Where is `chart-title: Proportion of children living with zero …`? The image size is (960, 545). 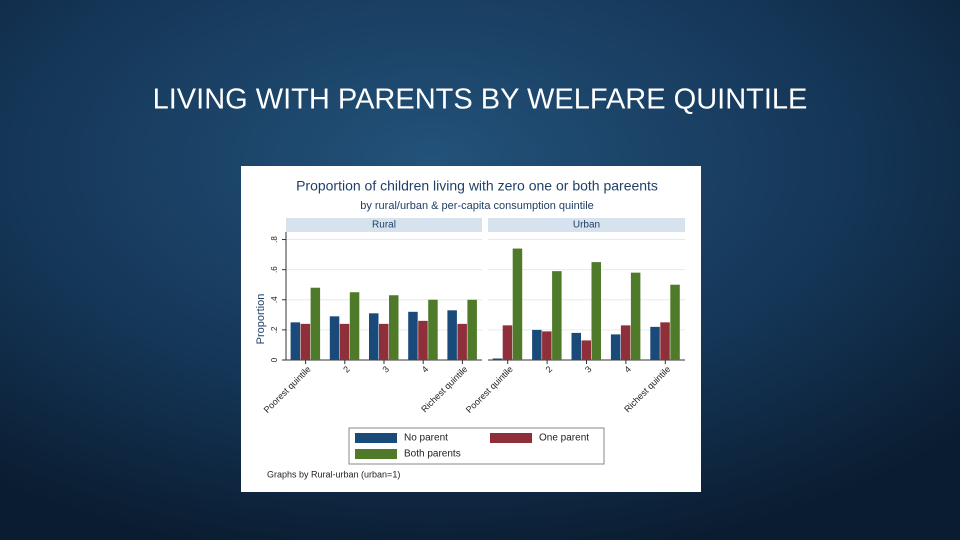 chart-title: Proportion of children living with zero … is located at coordinates (477, 186).